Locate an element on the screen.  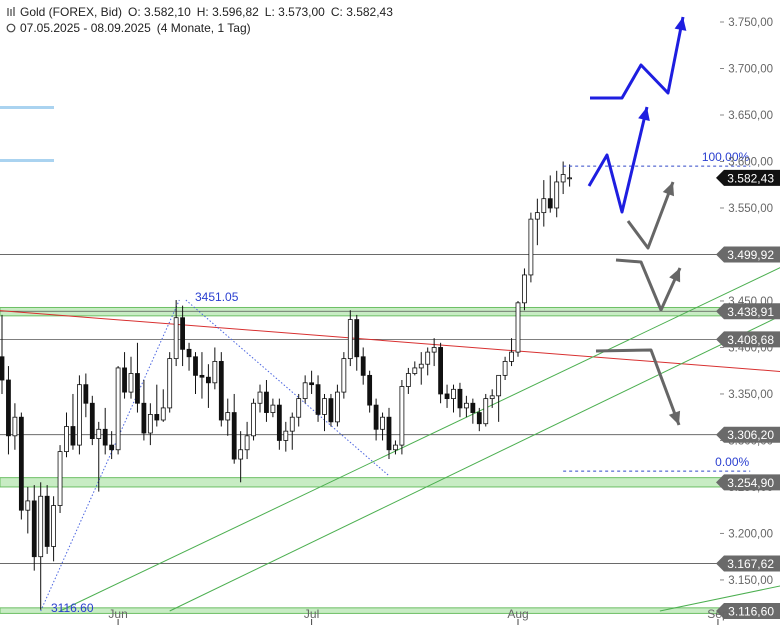
time-axis: Jun Jul Aug Sep is located at coordinates (418, 616).